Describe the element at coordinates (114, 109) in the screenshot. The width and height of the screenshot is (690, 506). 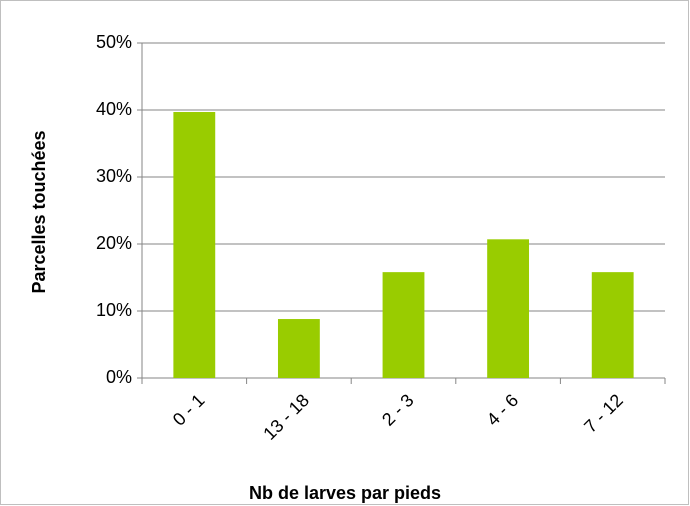
I see `y-tick-label: 40%` at that location.